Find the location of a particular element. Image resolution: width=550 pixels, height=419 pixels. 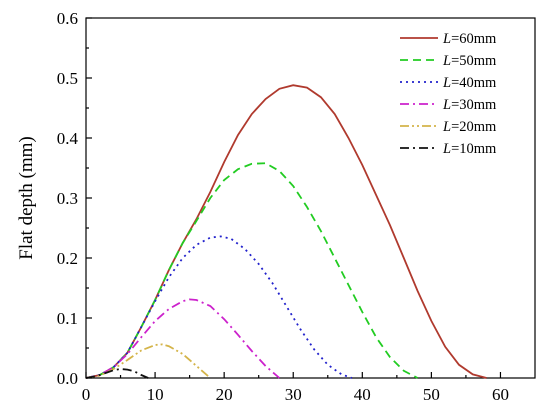

y-tick-label: 0.4 is located at coordinates (68, 138).